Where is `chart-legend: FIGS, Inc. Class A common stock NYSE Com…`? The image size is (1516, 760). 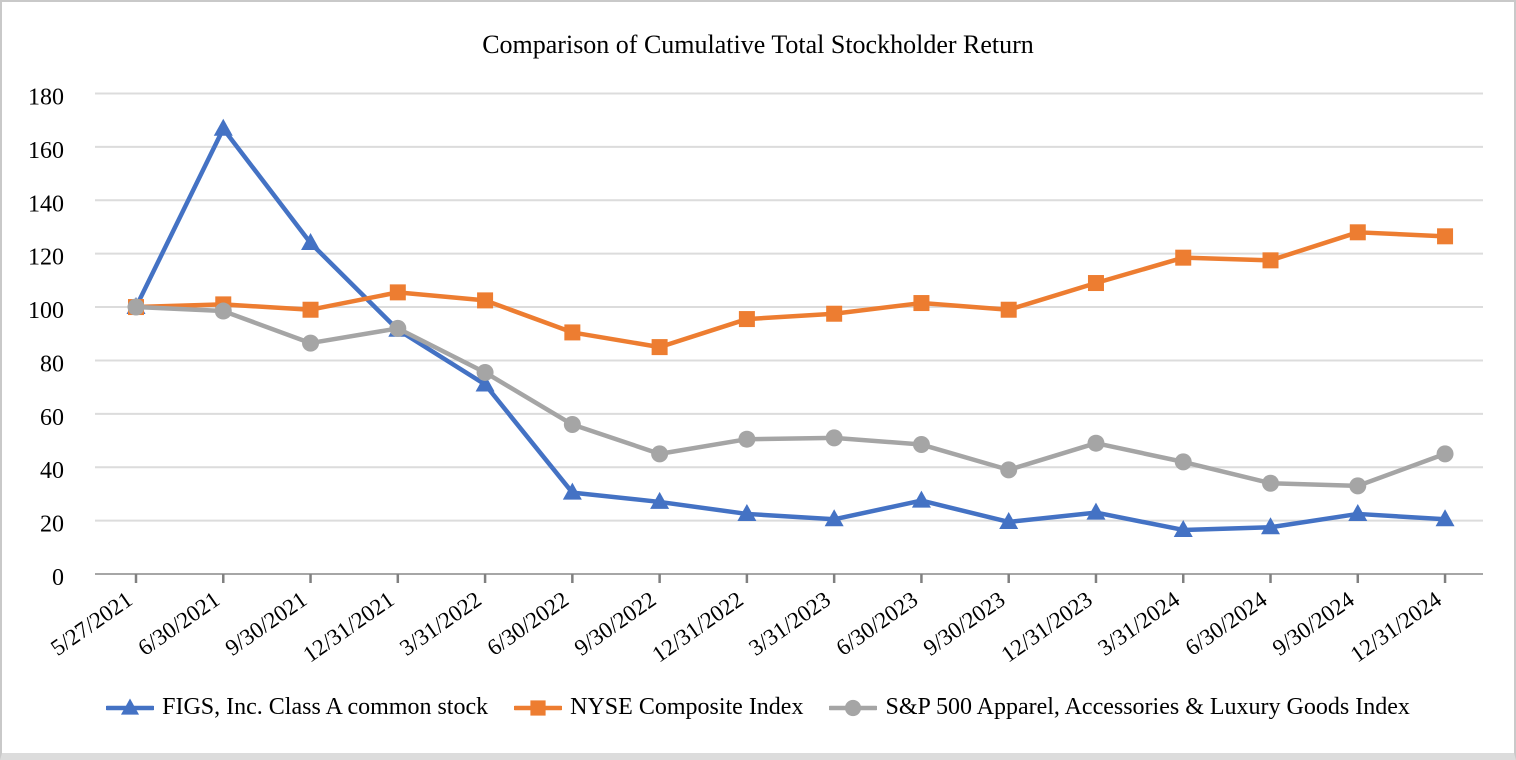
chart-legend: FIGS, Inc. Class A common stock NYSE Com… is located at coordinates (758, 707).